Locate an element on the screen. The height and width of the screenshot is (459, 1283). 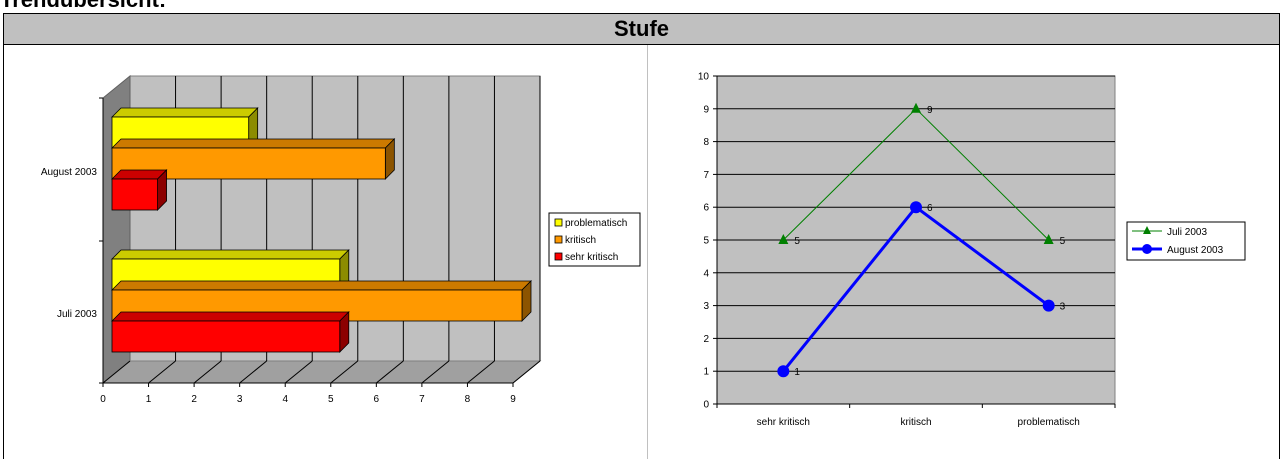
line-data-label: 3 is located at coordinates (1063, 307).